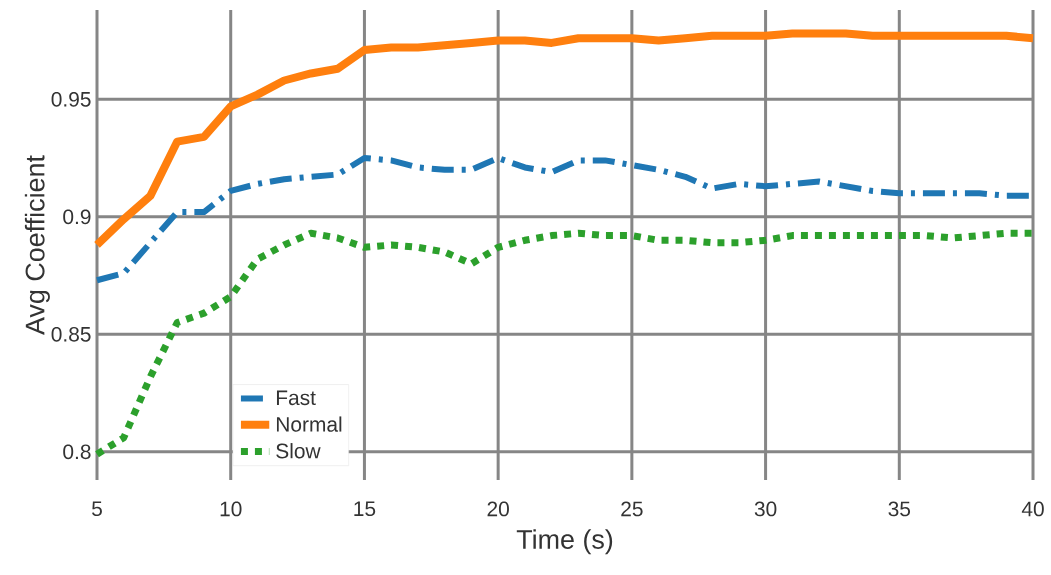 This screenshot has height=575, width=1051. I want to click on y-axis-title: Avg Coefficient, so click(37, 245).